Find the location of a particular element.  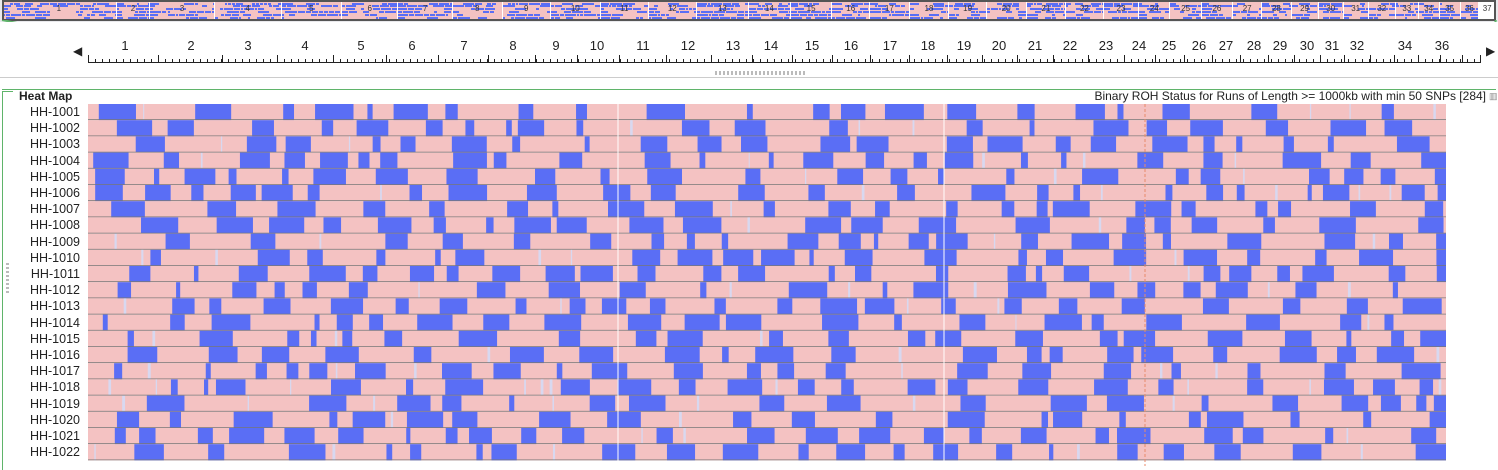

overview-chromosome: 32 is located at coordinates (1382, 10).